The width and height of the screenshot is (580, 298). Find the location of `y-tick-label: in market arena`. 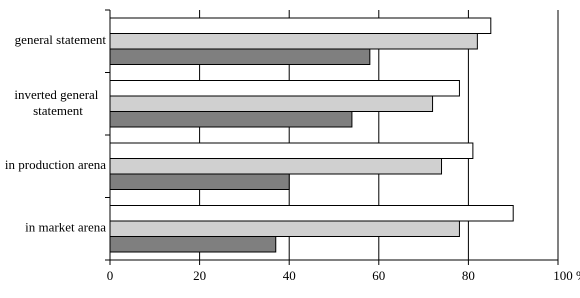

y-tick-label: in market arena is located at coordinates (65, 227).